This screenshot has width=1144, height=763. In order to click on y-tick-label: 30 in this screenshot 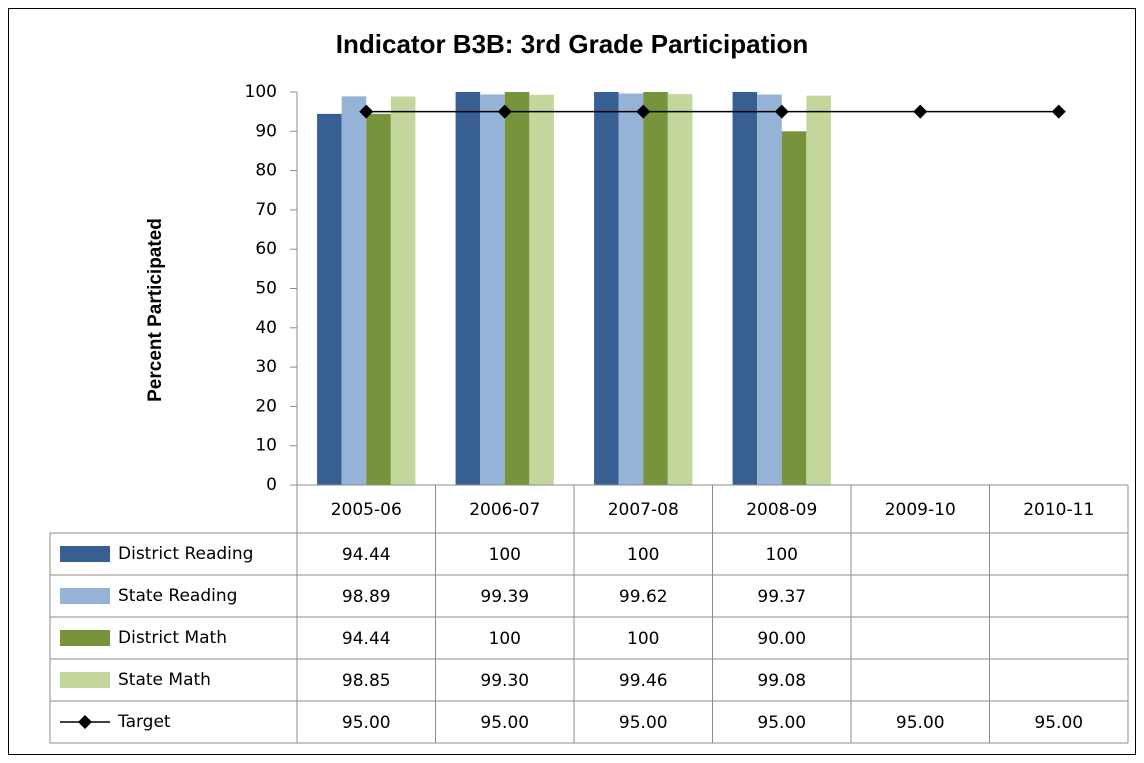, I will do `click(266, 367)`.